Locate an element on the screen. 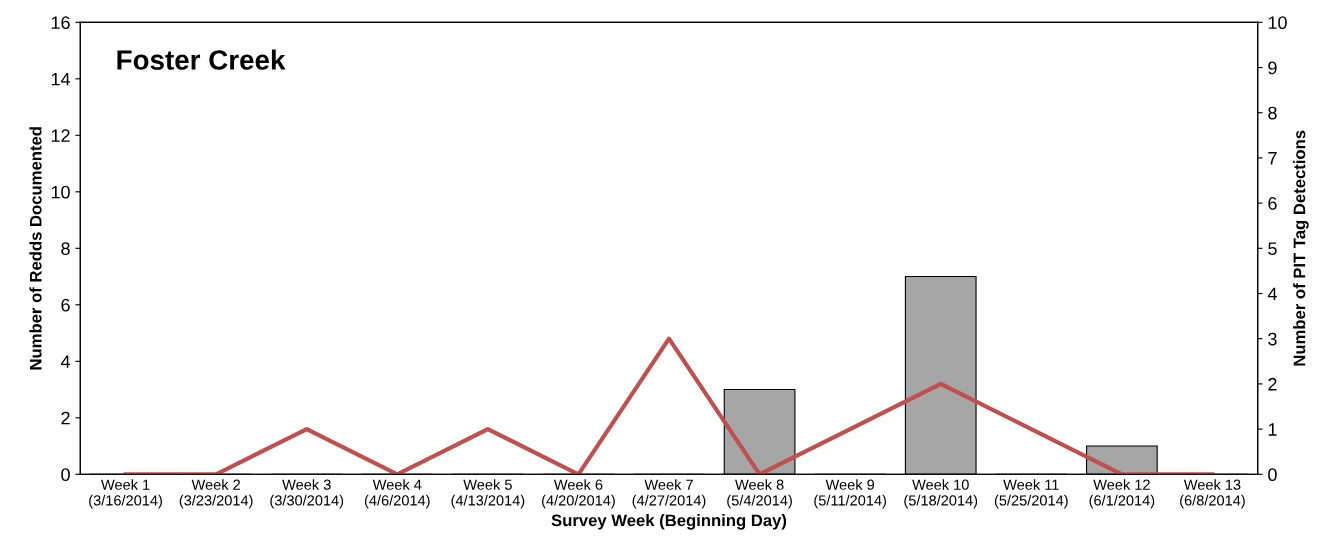  x-tick-label: Week 1 (3/16/2014) is located at coordinates (125, 494).